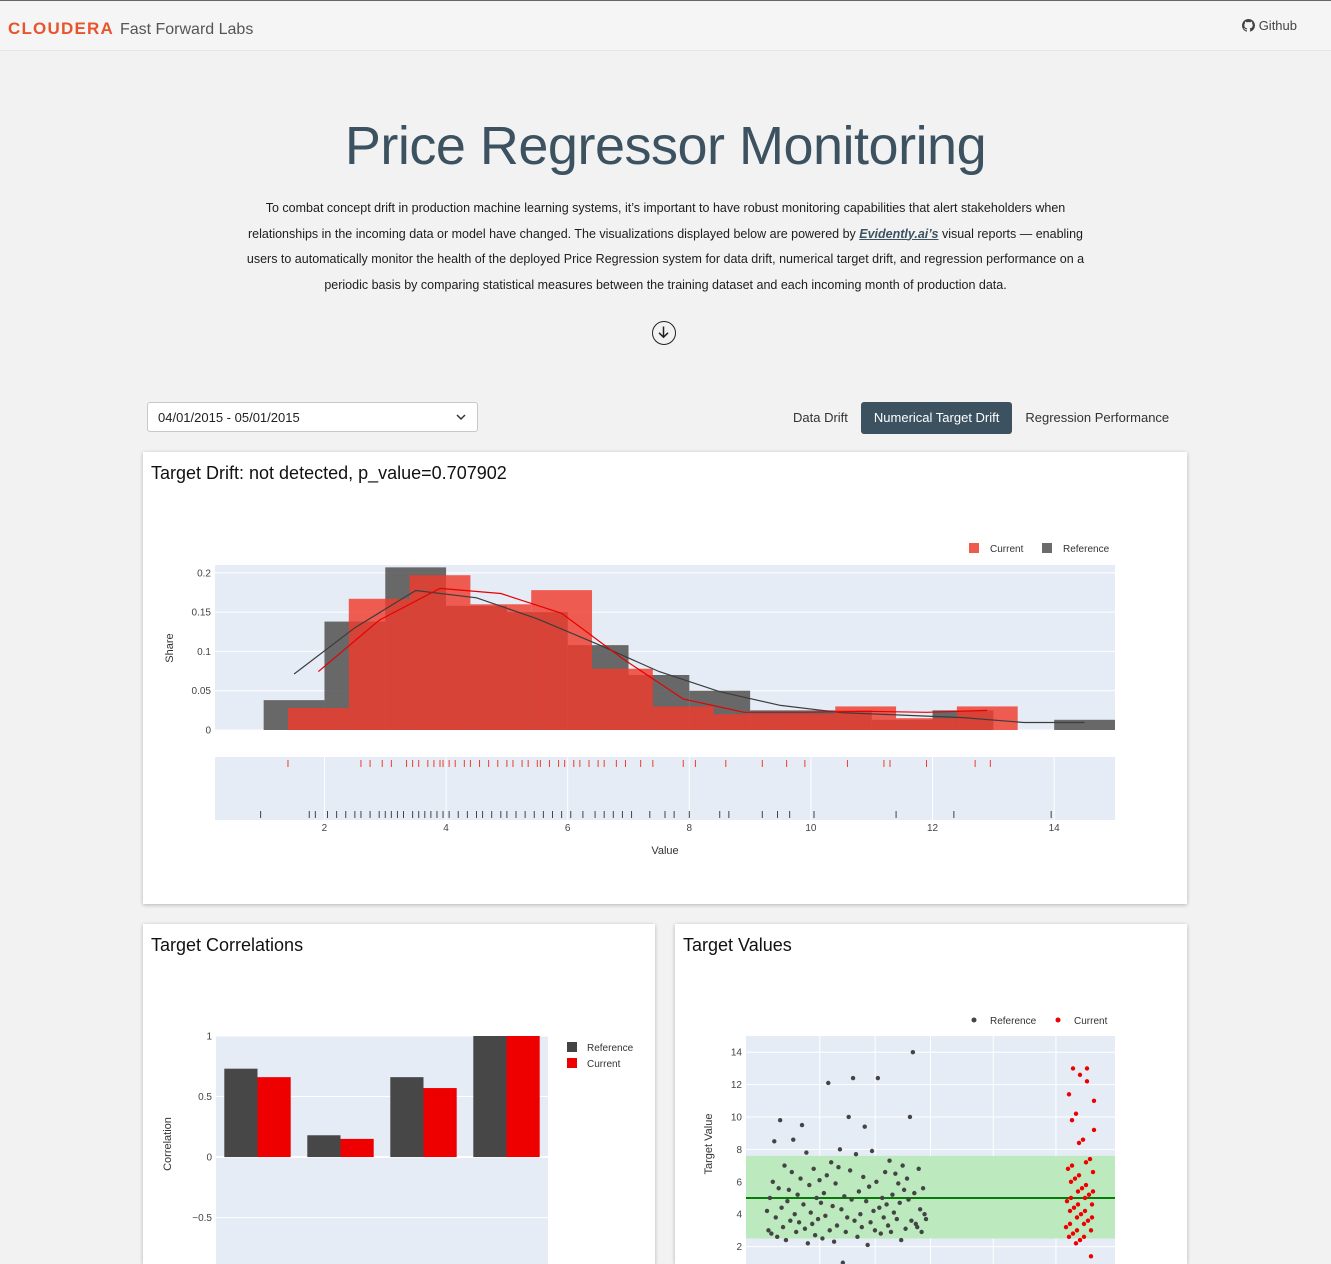 This screenshot has height=1264, width=1331. Describe the element at coordinates (737, 1117) in the screenshot. I see `y-tick-label: 10` at that location.